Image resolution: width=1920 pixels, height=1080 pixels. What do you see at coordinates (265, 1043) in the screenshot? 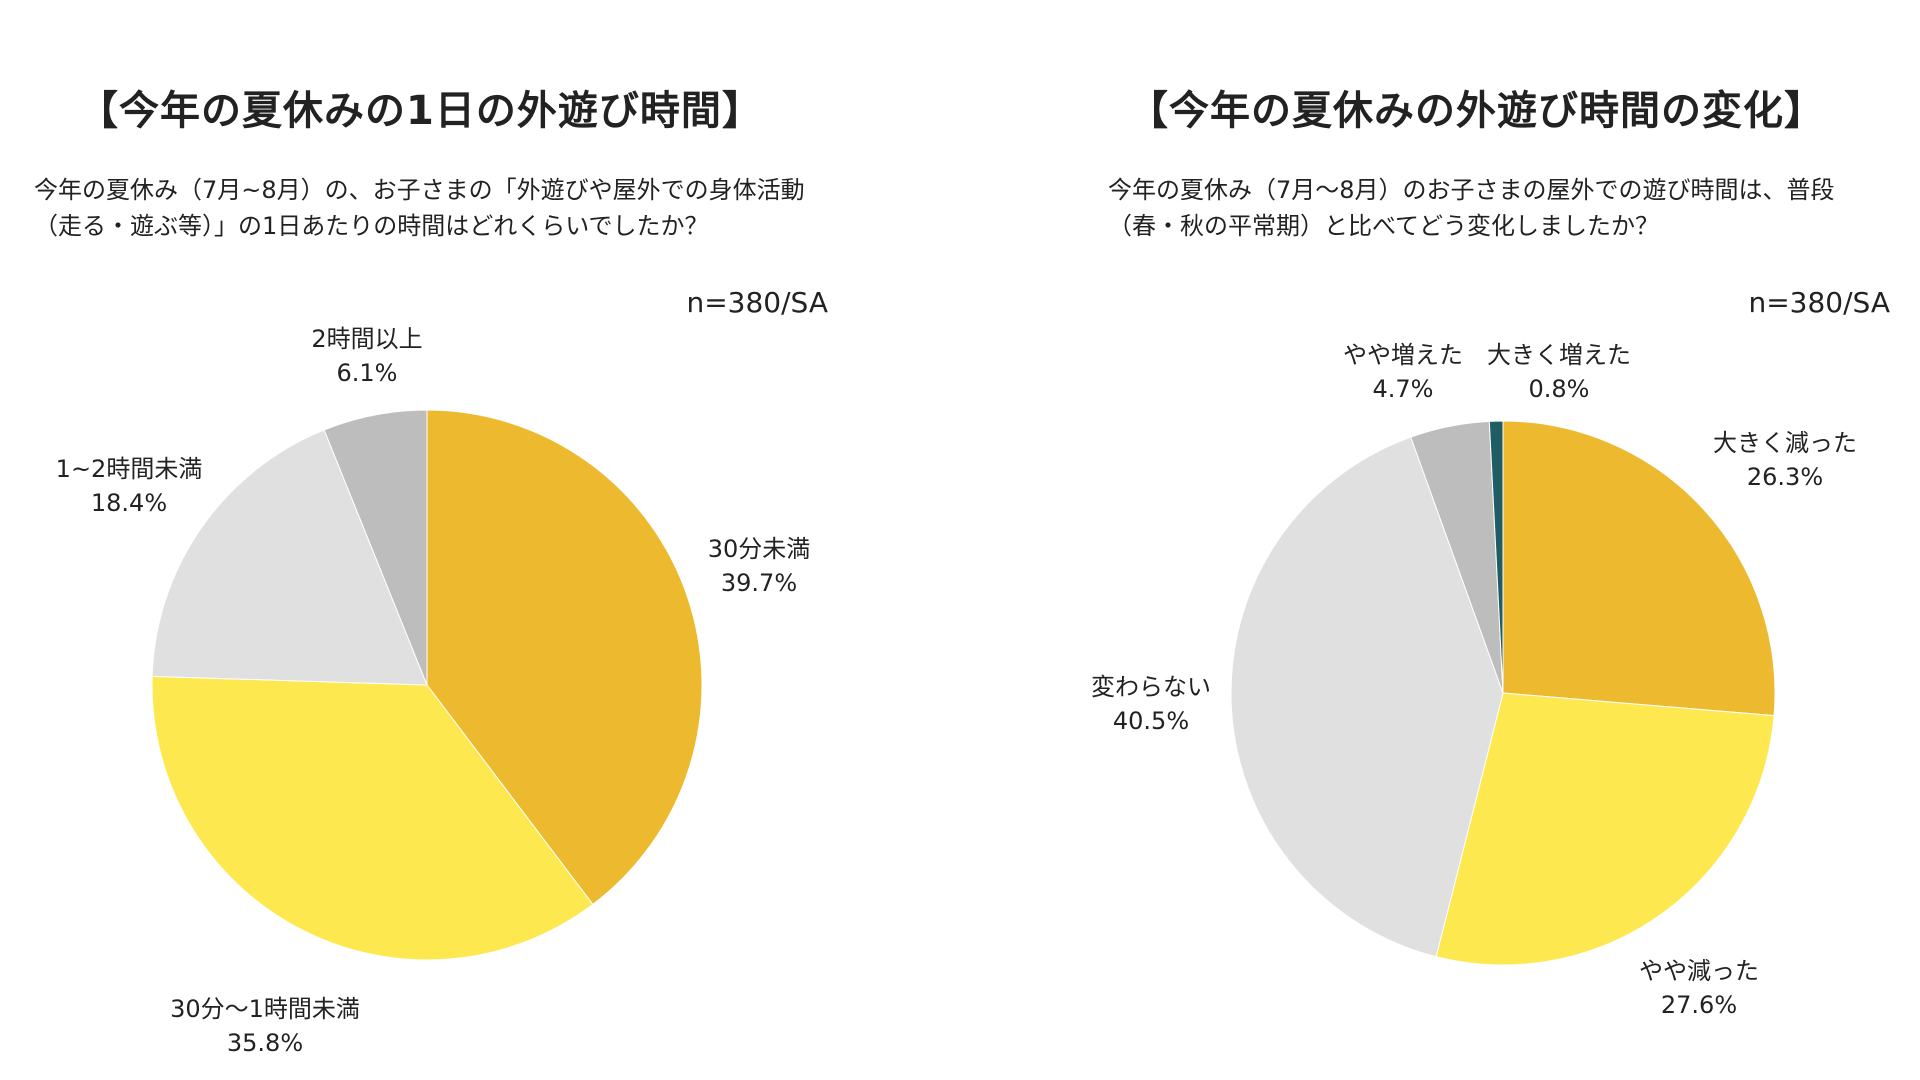
I see `slice-value-label: 35.8%` at bounding box center [265, 1043].